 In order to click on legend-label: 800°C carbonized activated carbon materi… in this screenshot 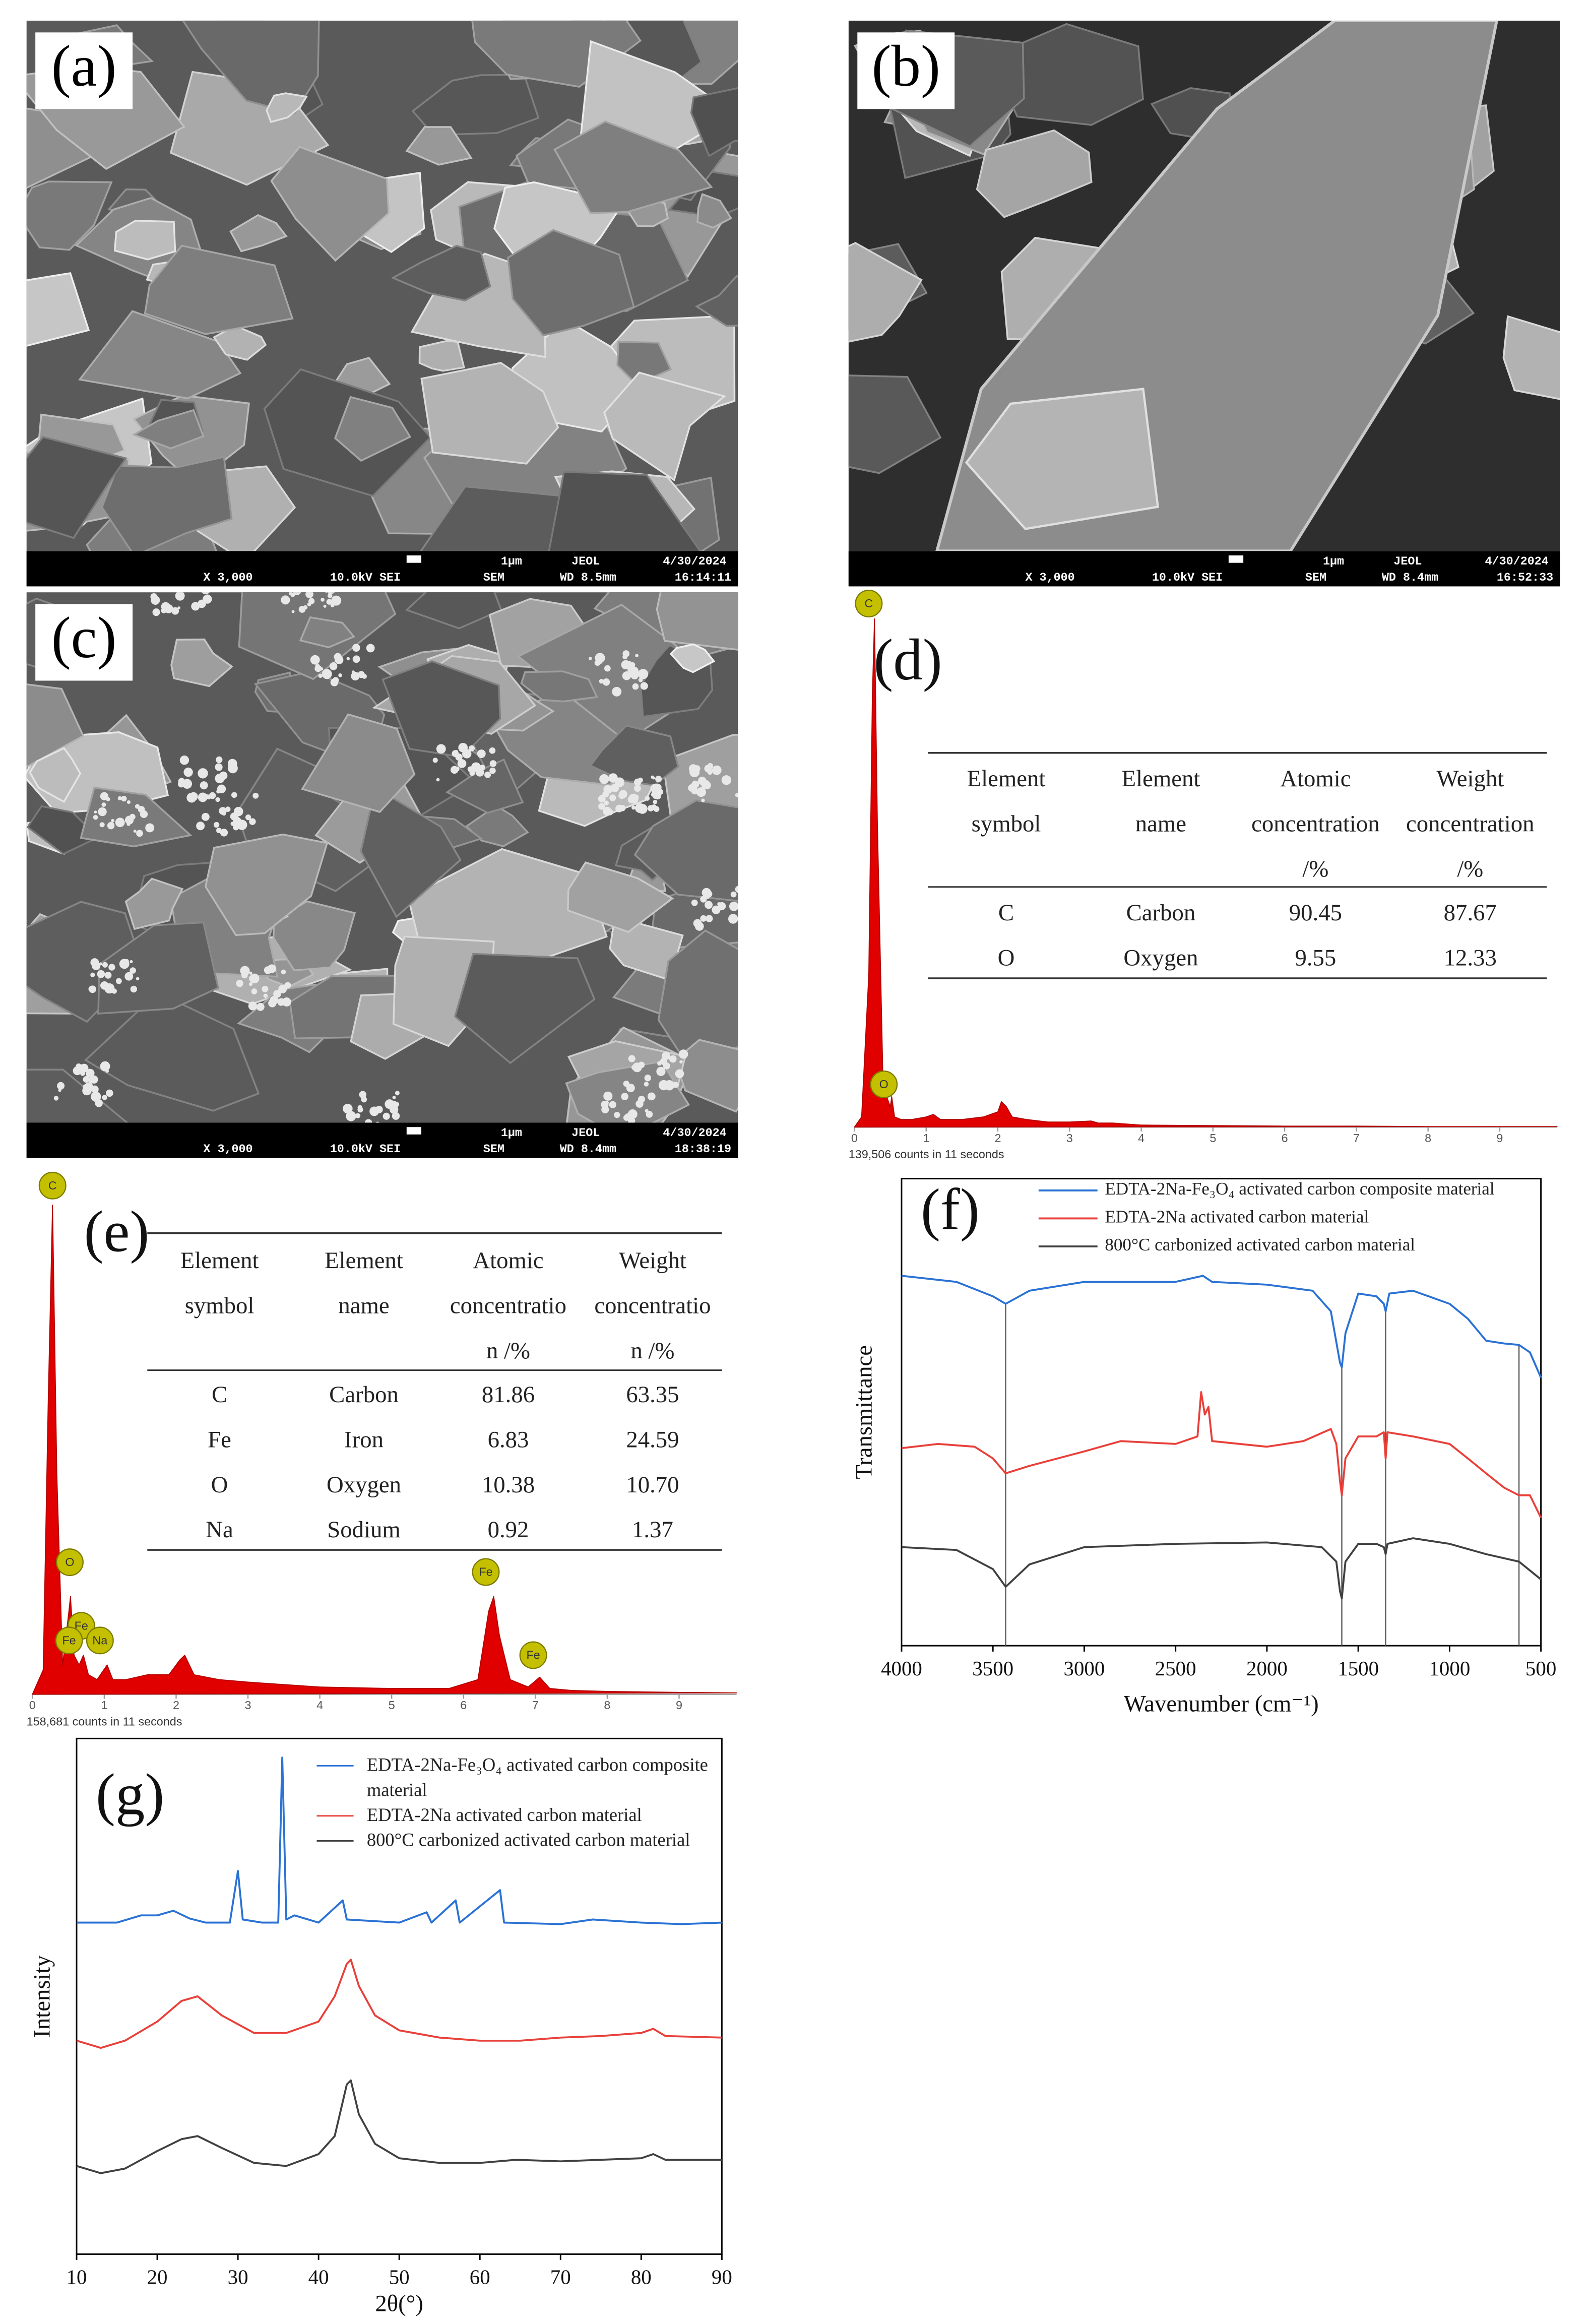, I will do `click(1260, 1244)`.